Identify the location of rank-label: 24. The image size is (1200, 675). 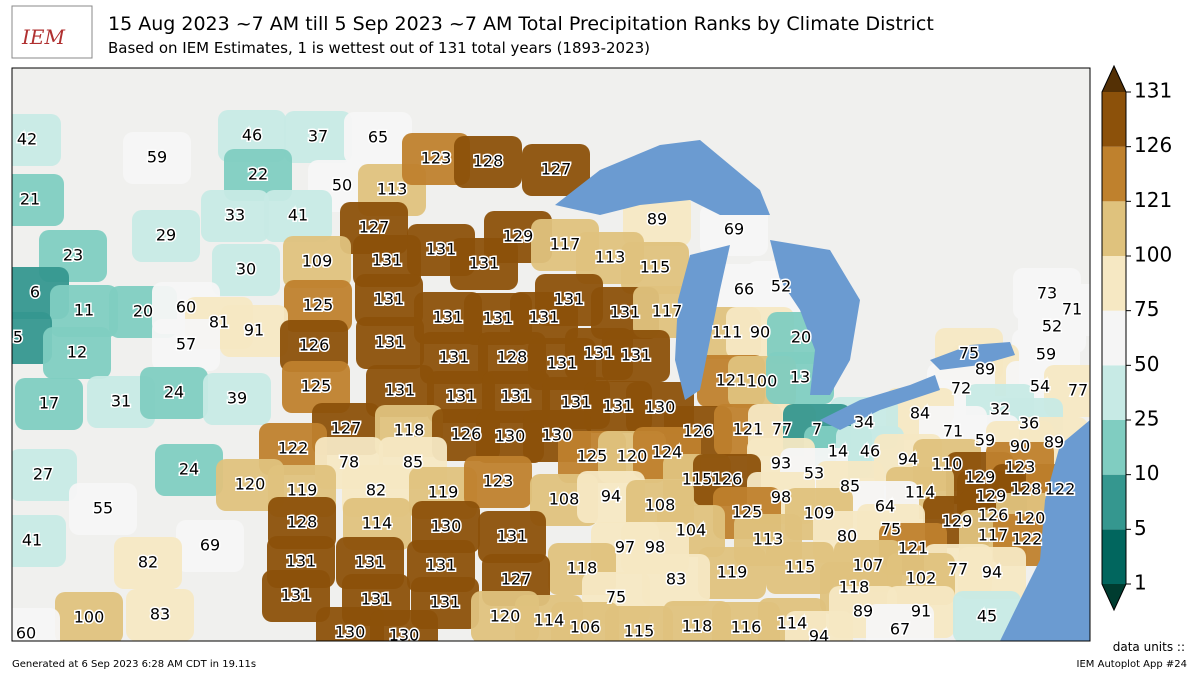
(174, 392).